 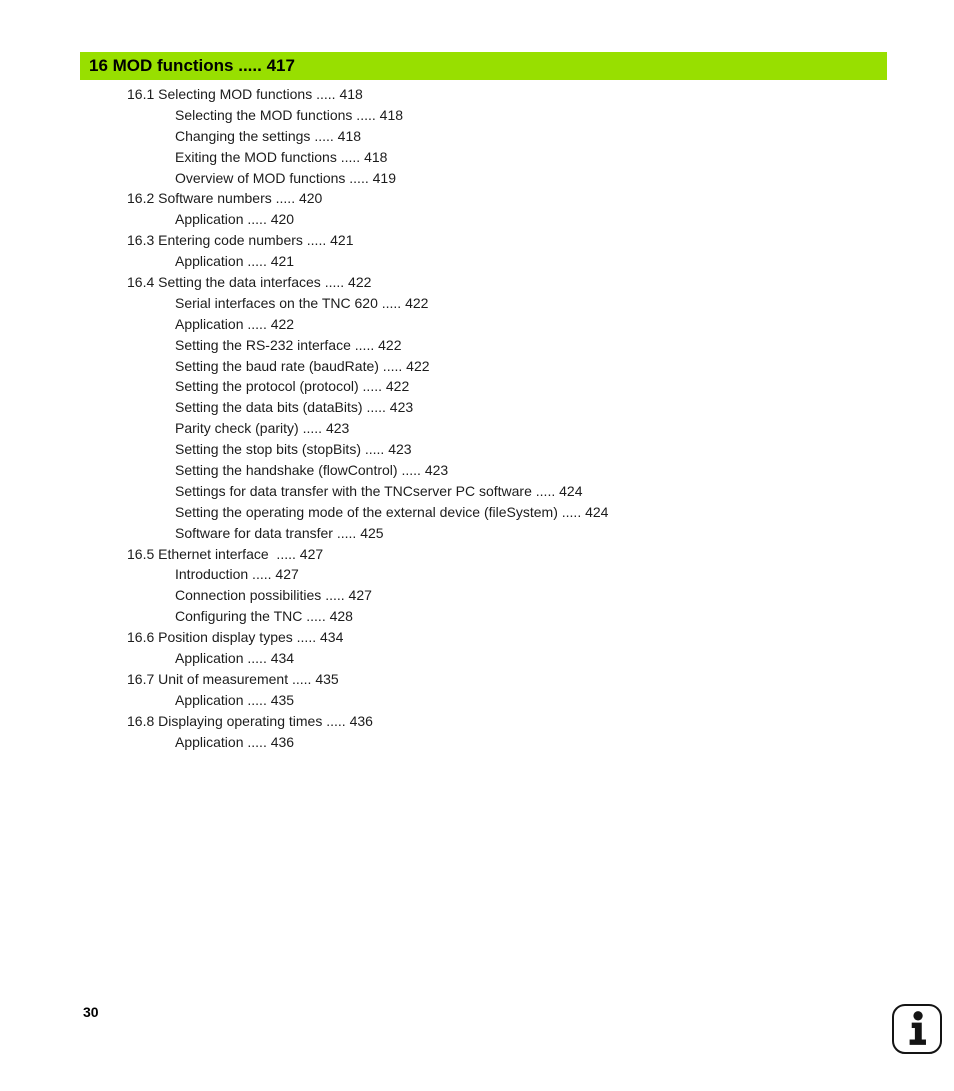 I want to click on toc-entry: Application ..... 434, so click(x=367, y=658).